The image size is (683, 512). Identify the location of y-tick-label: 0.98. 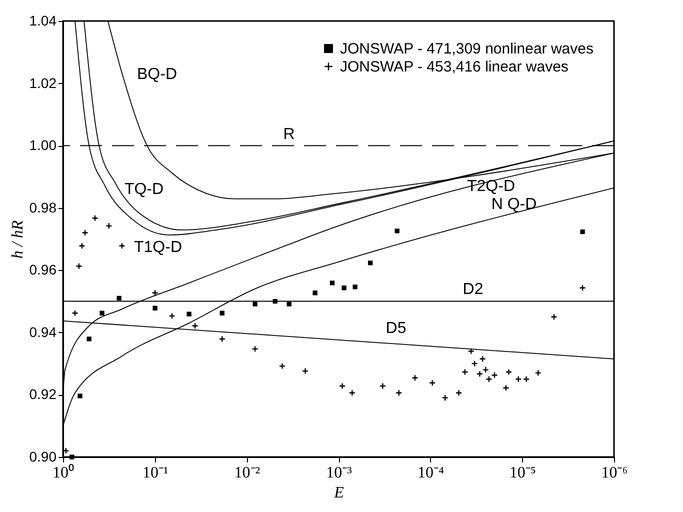
(43, 207).